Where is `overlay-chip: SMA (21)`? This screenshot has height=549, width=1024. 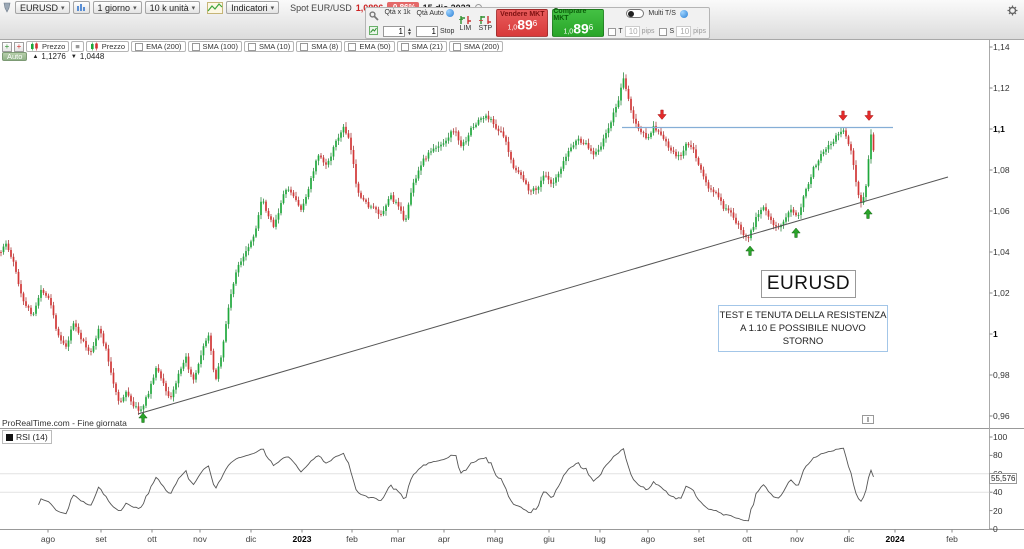
overlay-chip: SMA (21) is located at coordinates (421, 46).